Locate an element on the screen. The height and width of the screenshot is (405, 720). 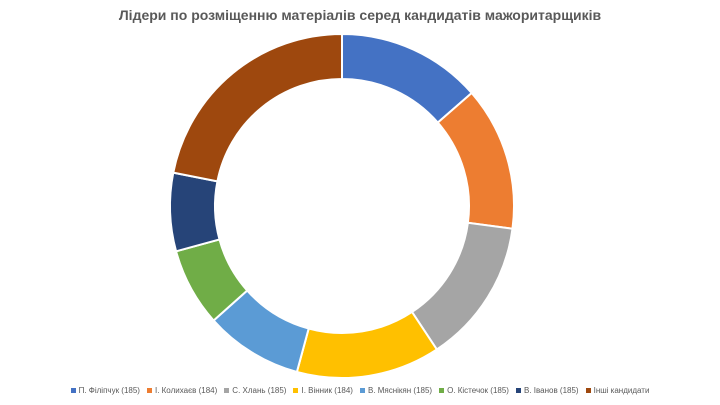
legend-item-3: І. Вінник (184) is located at coordinates (323, 390).